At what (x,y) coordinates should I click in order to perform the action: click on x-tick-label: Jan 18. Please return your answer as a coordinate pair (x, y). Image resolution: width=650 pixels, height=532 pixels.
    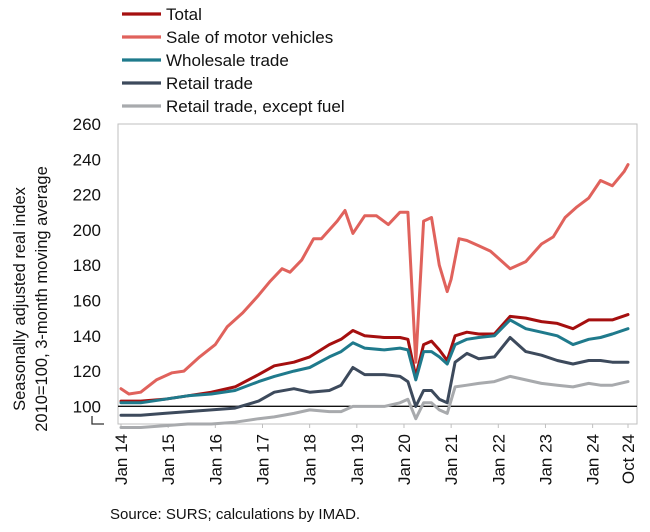
    Looking at the image, I should click on (310, 459).